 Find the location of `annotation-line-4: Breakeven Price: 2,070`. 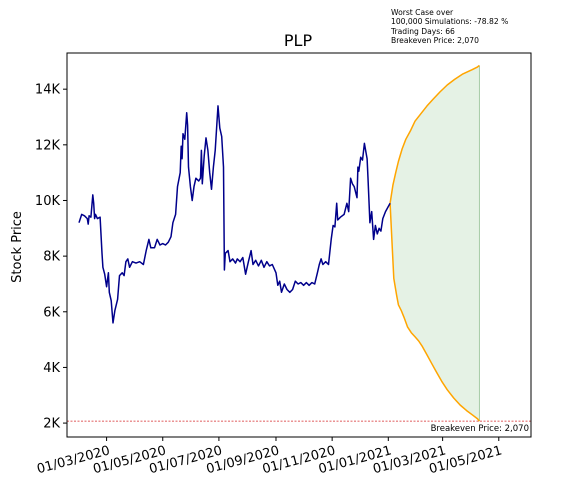

annotation-line-4: Breakeven Price: 2,070 is located at coordinates (435, 41).